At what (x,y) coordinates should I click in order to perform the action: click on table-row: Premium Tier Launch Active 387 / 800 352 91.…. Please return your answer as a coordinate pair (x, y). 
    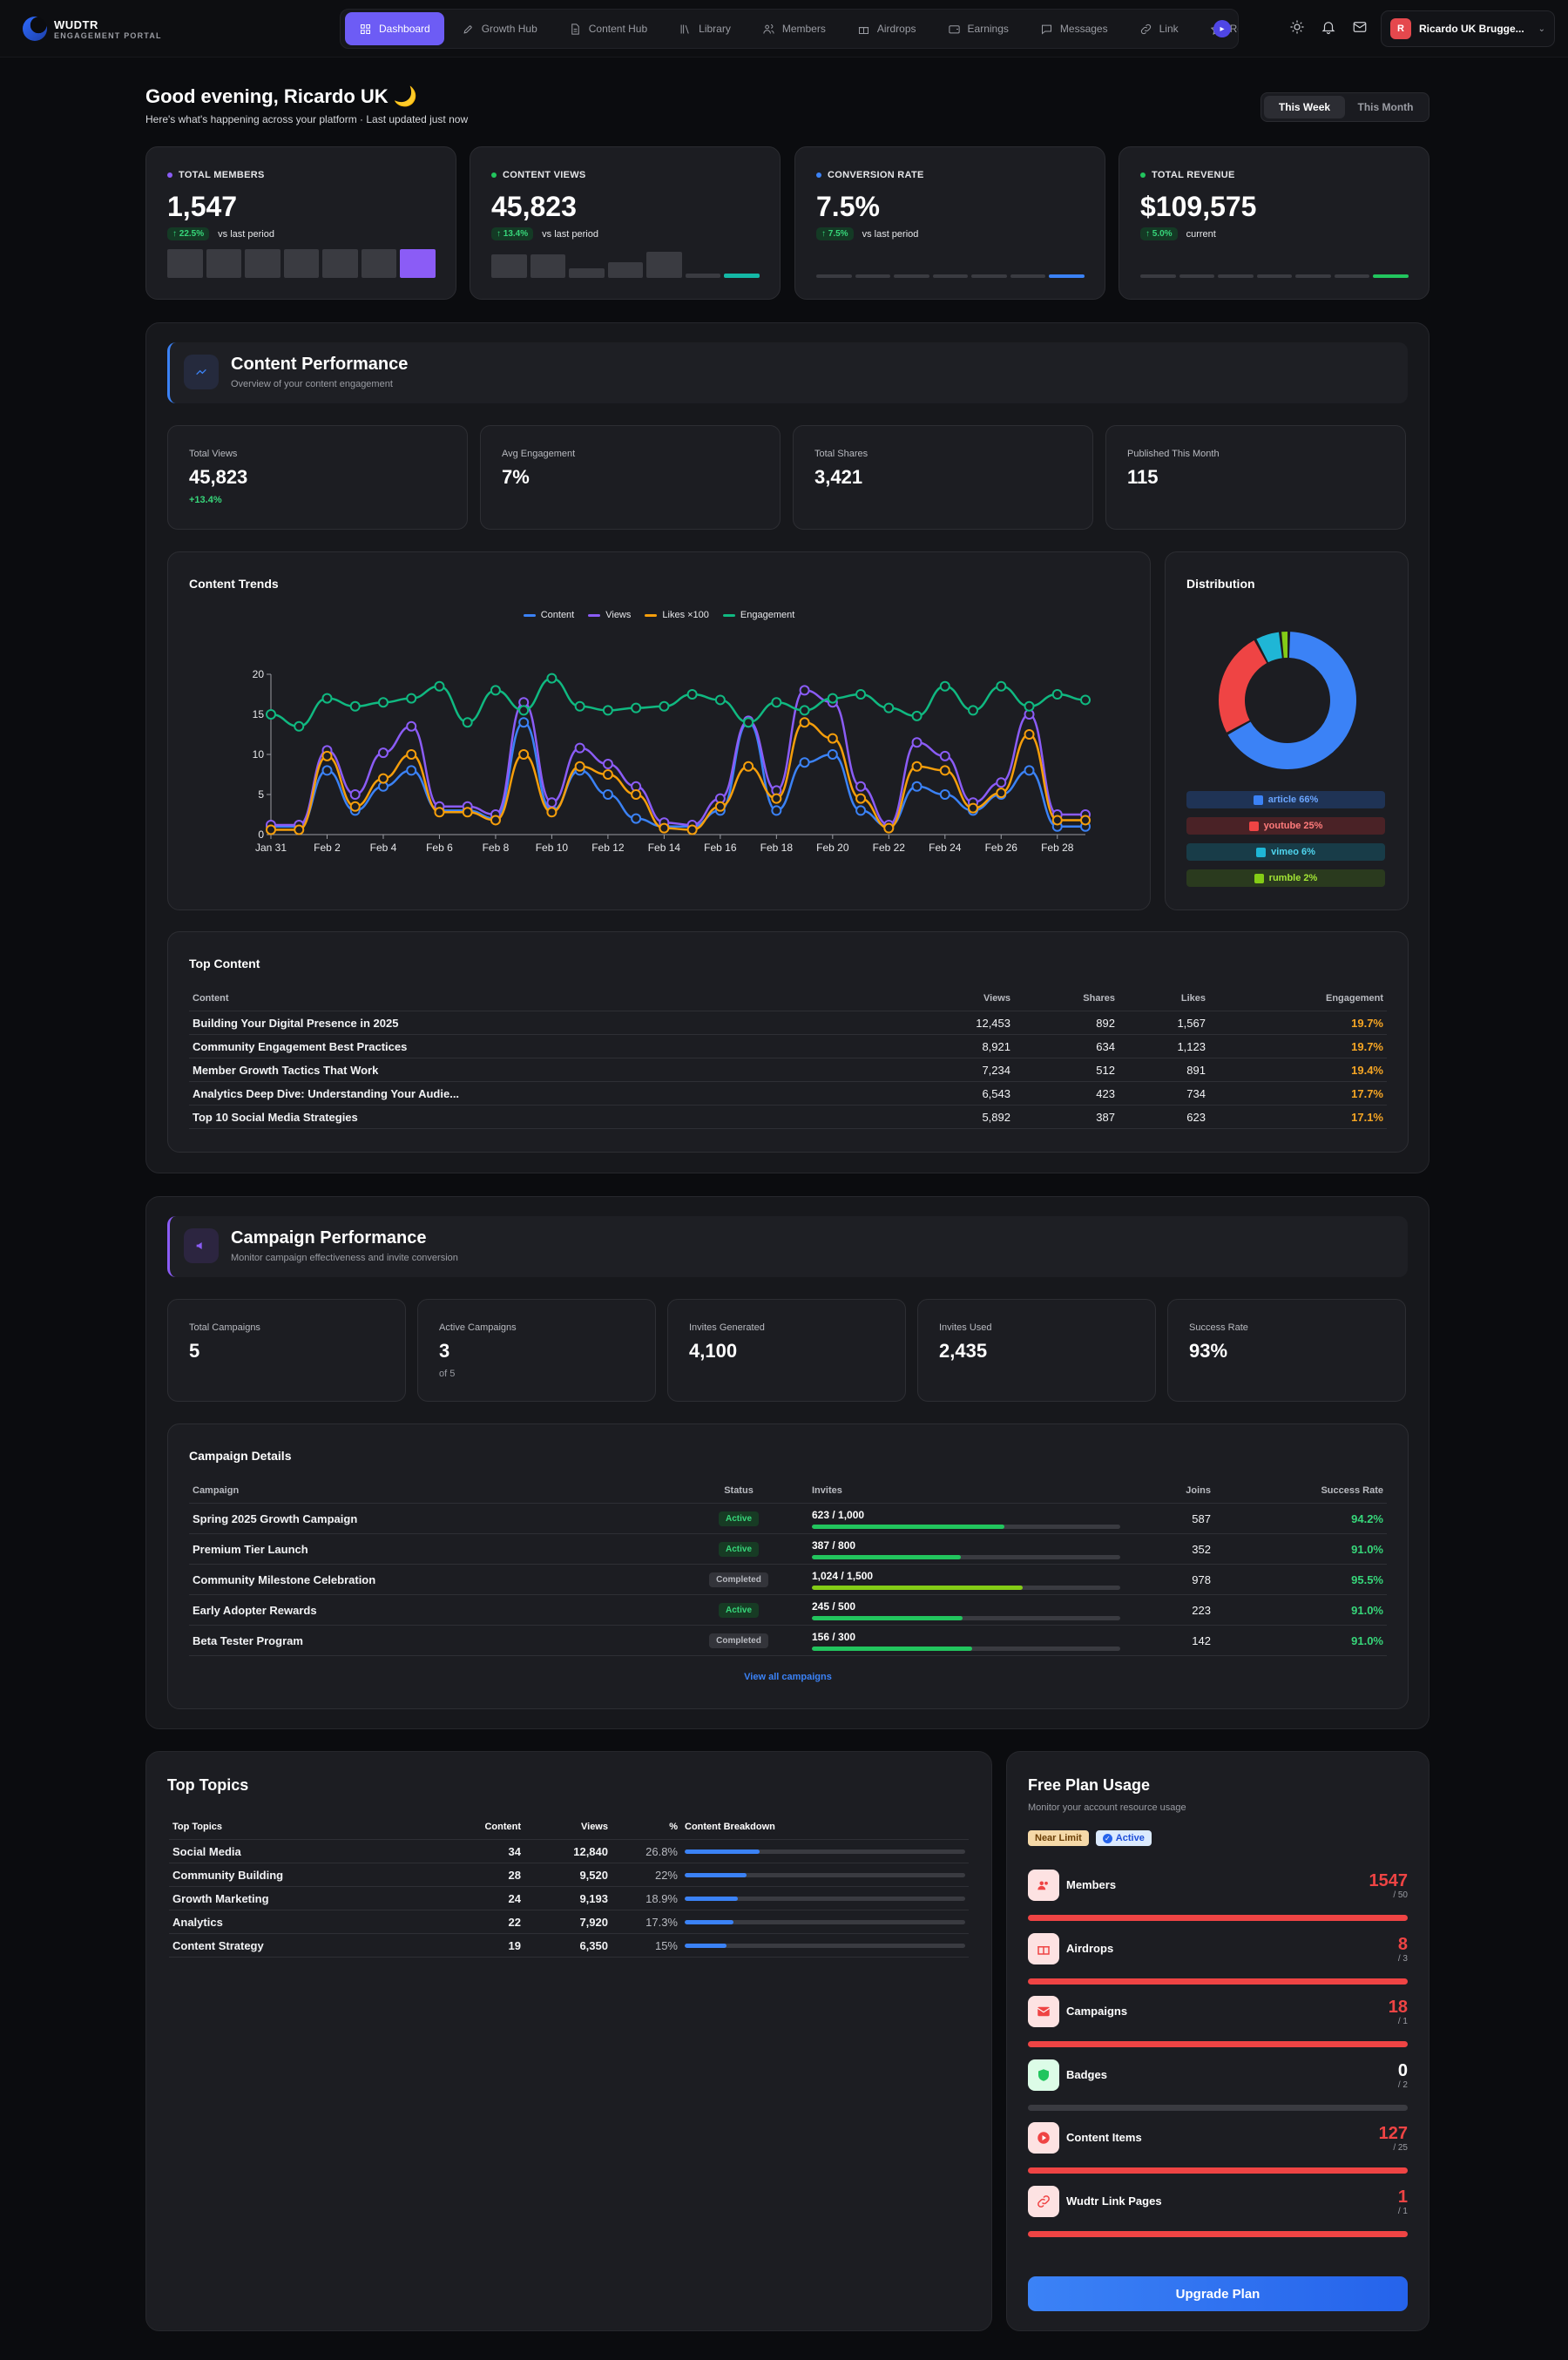
    Looking at the image, I should click on (788, 1549).